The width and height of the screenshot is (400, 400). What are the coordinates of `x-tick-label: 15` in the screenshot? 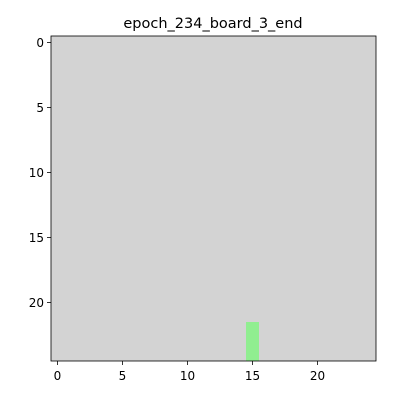 It's located at (252, 376).